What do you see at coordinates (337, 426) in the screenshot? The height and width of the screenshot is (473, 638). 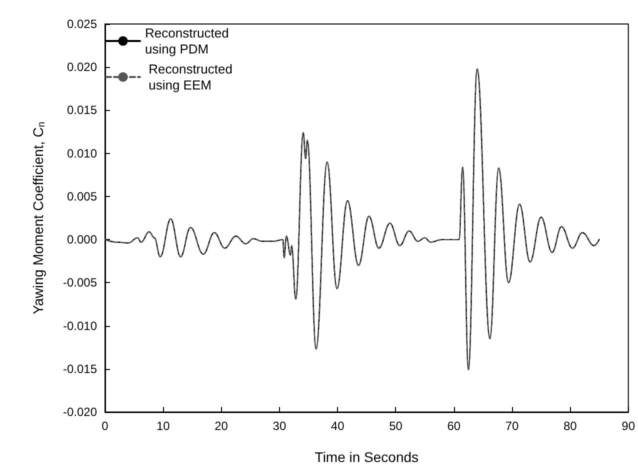 I see `x-tick-label: 40` at bounding box center [337, 426].